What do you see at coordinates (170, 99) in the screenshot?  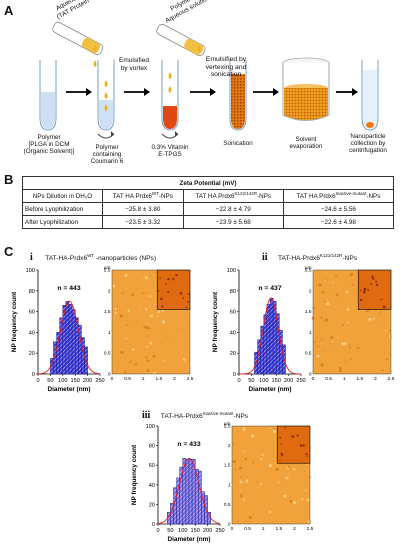 I see `tube-tpgs-icon` at bounding box center [170, 99].